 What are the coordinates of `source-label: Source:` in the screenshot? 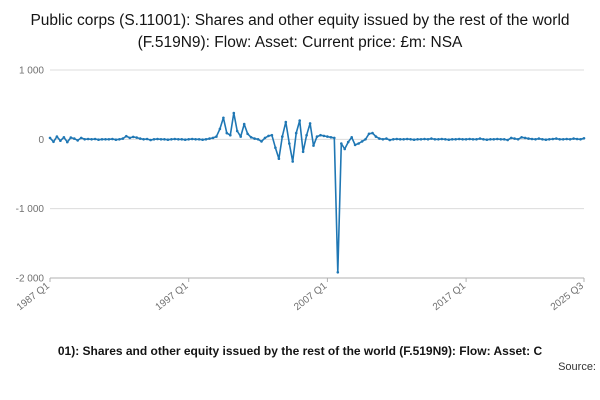 It's located at (577, 367).